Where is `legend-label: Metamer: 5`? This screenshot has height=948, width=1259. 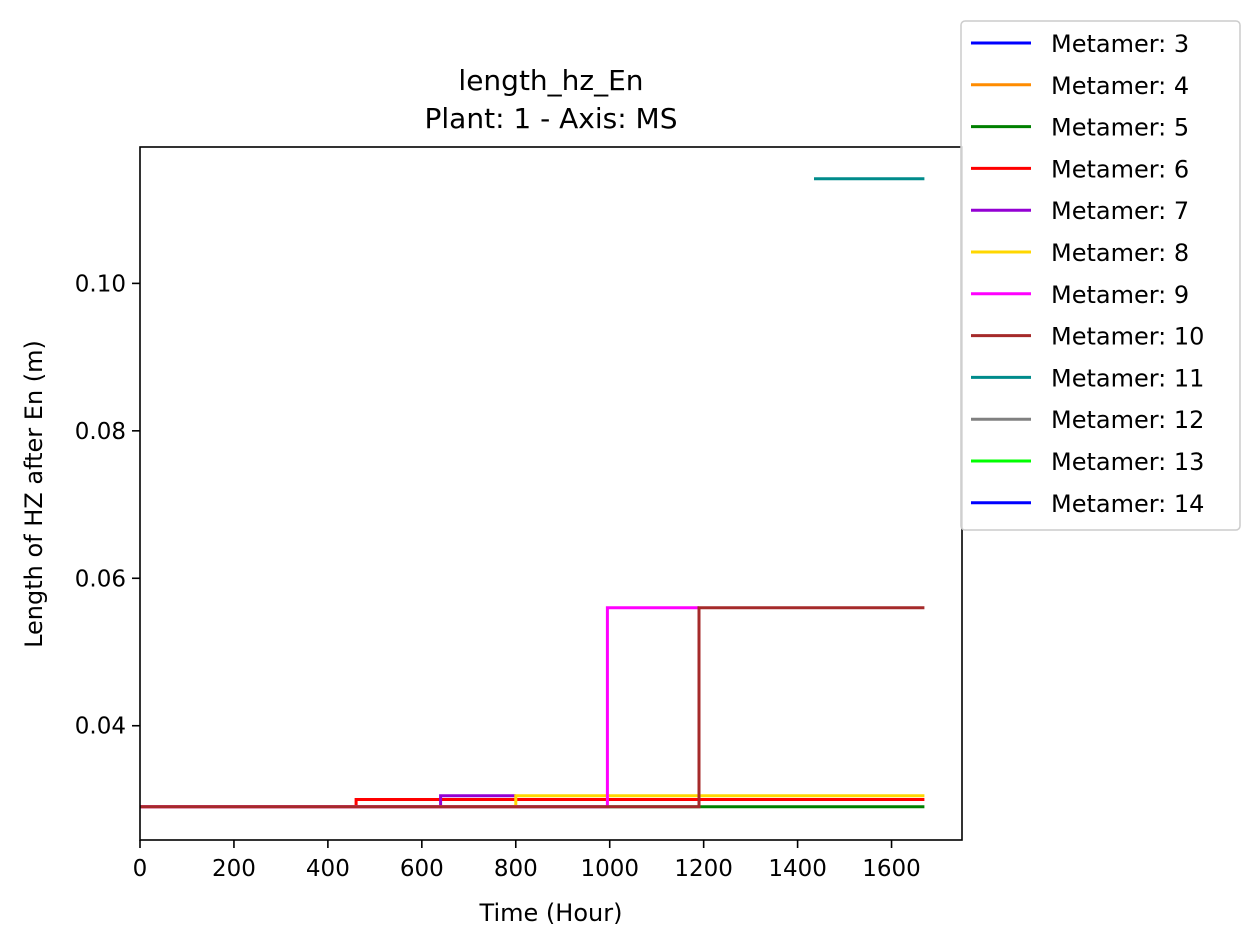
legend-label: Metamer: 5 is located at coordinates (1120, 128).